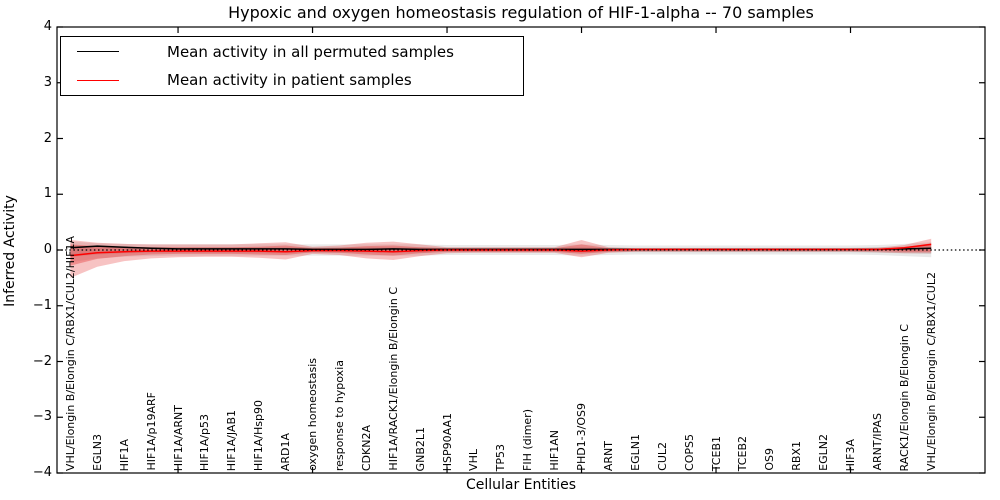  Describe the element at coordinates (420, 448) in the screenshot. I see `entity-label: GNB2L1` at that location.